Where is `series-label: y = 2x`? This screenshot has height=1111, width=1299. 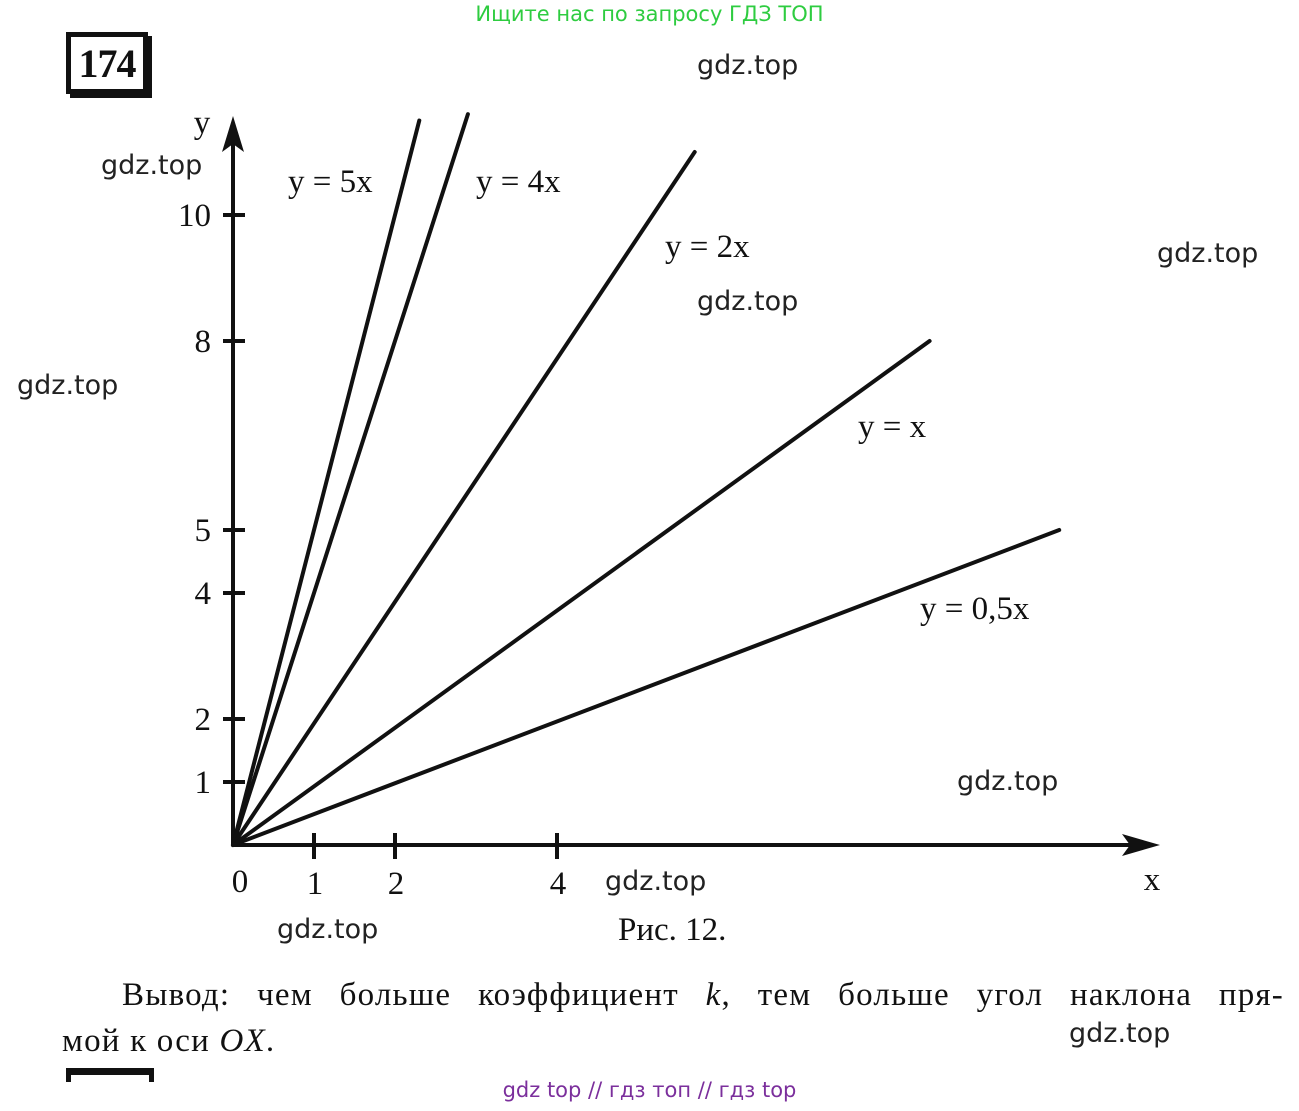 series-label: y = 2x is located at coordinates (707, 247).